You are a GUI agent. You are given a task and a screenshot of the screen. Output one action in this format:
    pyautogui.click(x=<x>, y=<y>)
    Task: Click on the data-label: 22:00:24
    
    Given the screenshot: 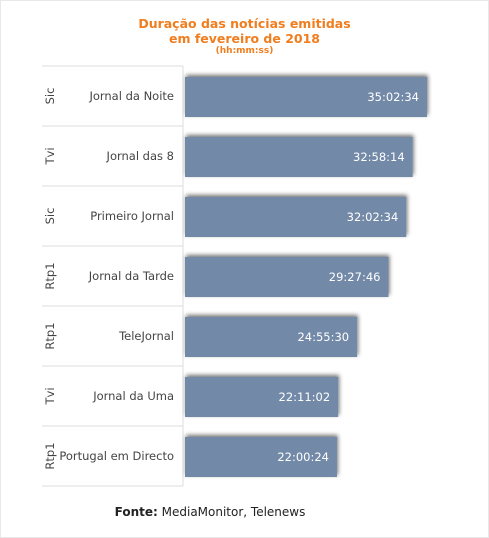 What is the action you would take?
    pyautogui.click(x=303, y=457)
    